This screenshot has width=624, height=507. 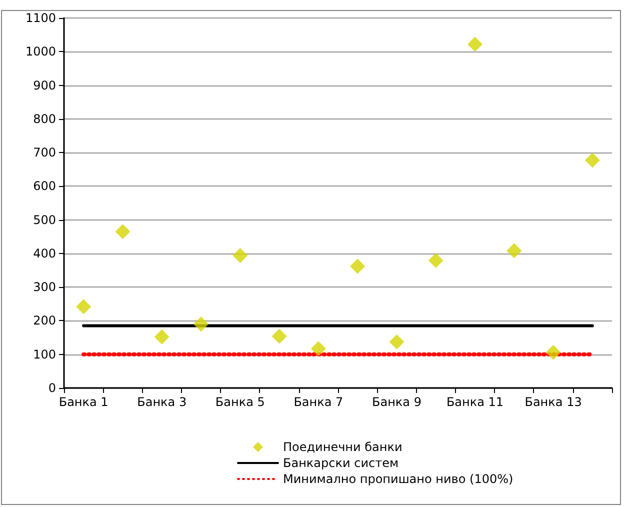 What do you see at coordinates (319, 402) in the screenshot?
I see `x-tick-label: Банка 7` at bounding box center [319, 402].